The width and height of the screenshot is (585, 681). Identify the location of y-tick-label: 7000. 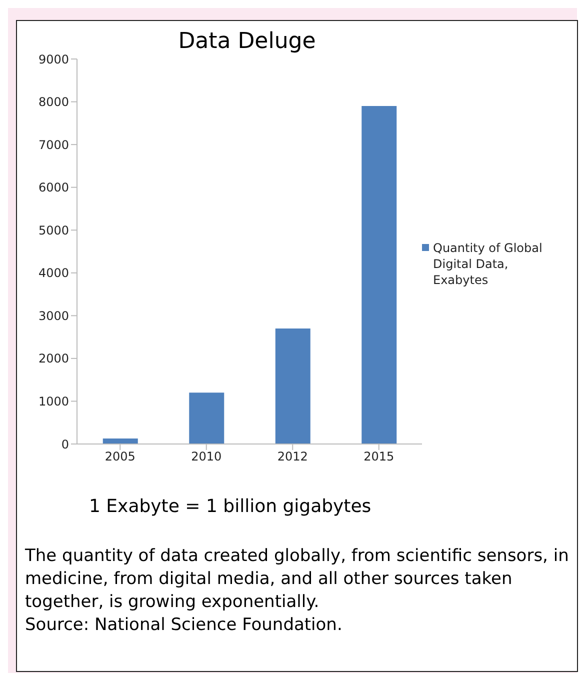
(53, 145).